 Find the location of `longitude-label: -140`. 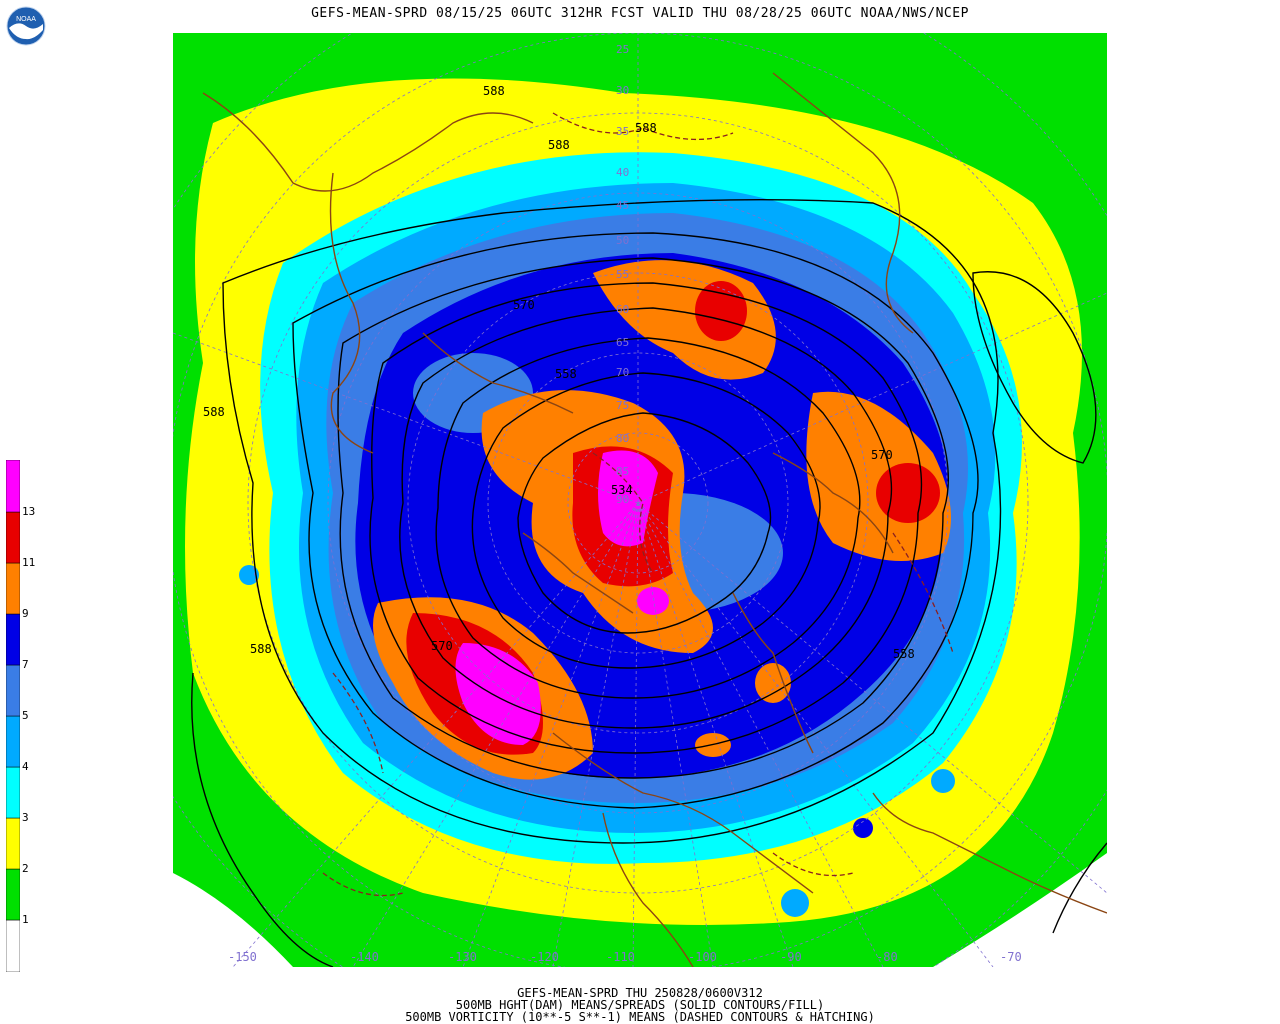

longitude-label: -140 is located at coordinates (364, 957).